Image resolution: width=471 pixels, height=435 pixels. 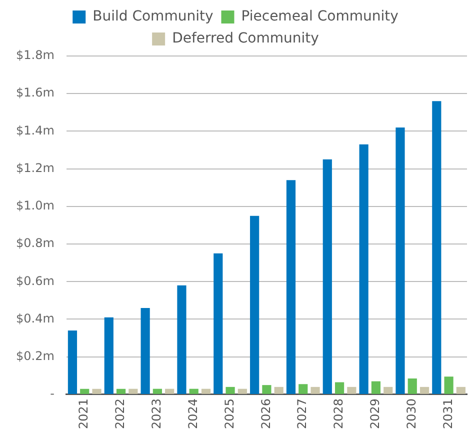 I want to click on y-tick-label: $1.6m, so click(x=35, y=93).